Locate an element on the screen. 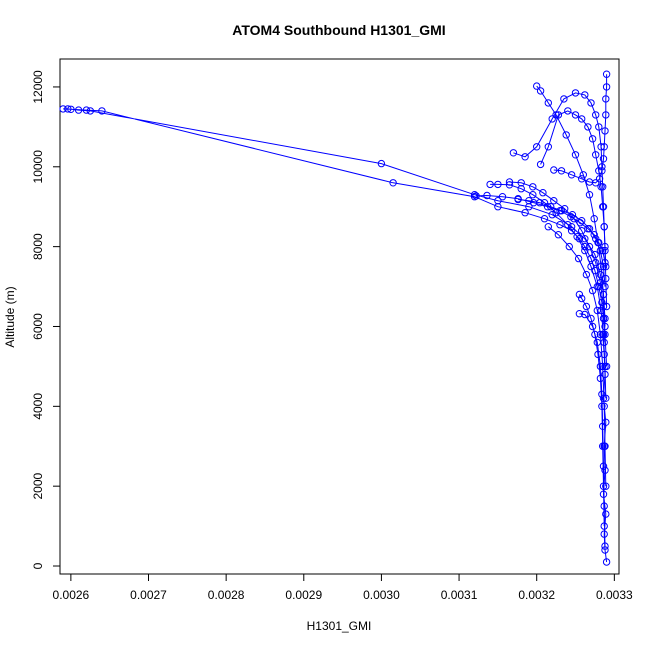  y-tick-label: 12000 is located at coordinates (38, 87).